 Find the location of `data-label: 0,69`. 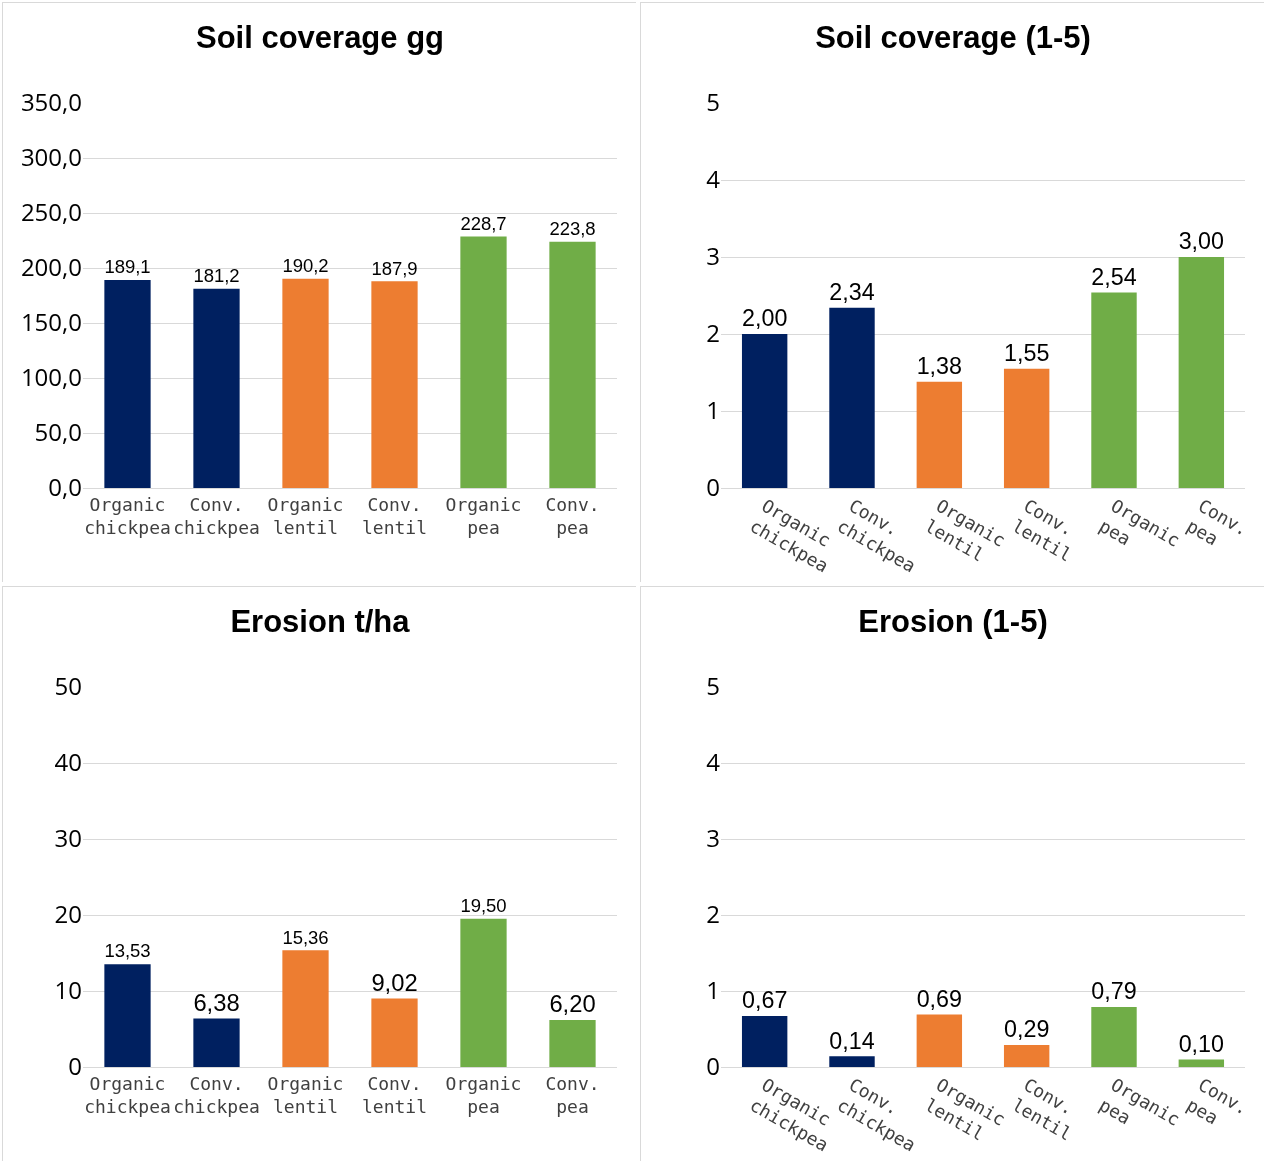

data-label: 0,69 is located at coordinates (939, 998).